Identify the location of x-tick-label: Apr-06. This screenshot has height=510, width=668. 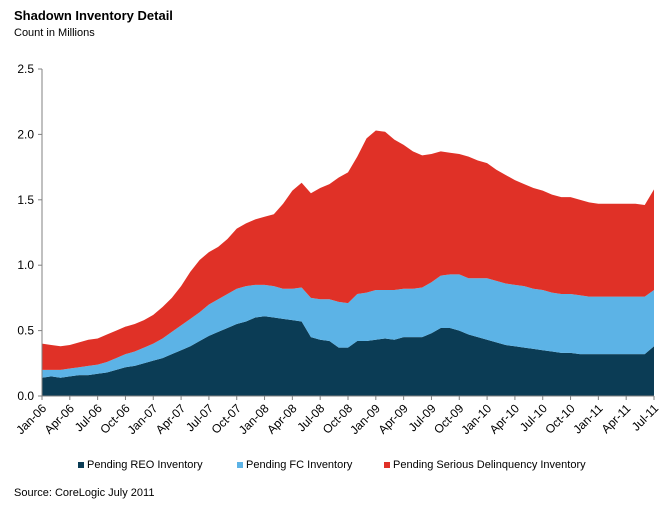
(60, 419).